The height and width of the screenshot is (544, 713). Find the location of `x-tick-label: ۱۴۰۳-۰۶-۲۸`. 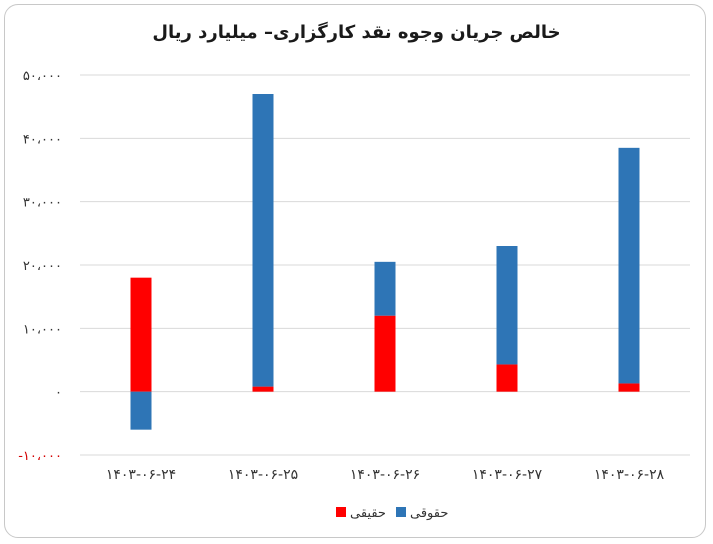

x-tick-label: ۱۴۰۳-۰۶-۲۸ is located at coordinates (629, 475).